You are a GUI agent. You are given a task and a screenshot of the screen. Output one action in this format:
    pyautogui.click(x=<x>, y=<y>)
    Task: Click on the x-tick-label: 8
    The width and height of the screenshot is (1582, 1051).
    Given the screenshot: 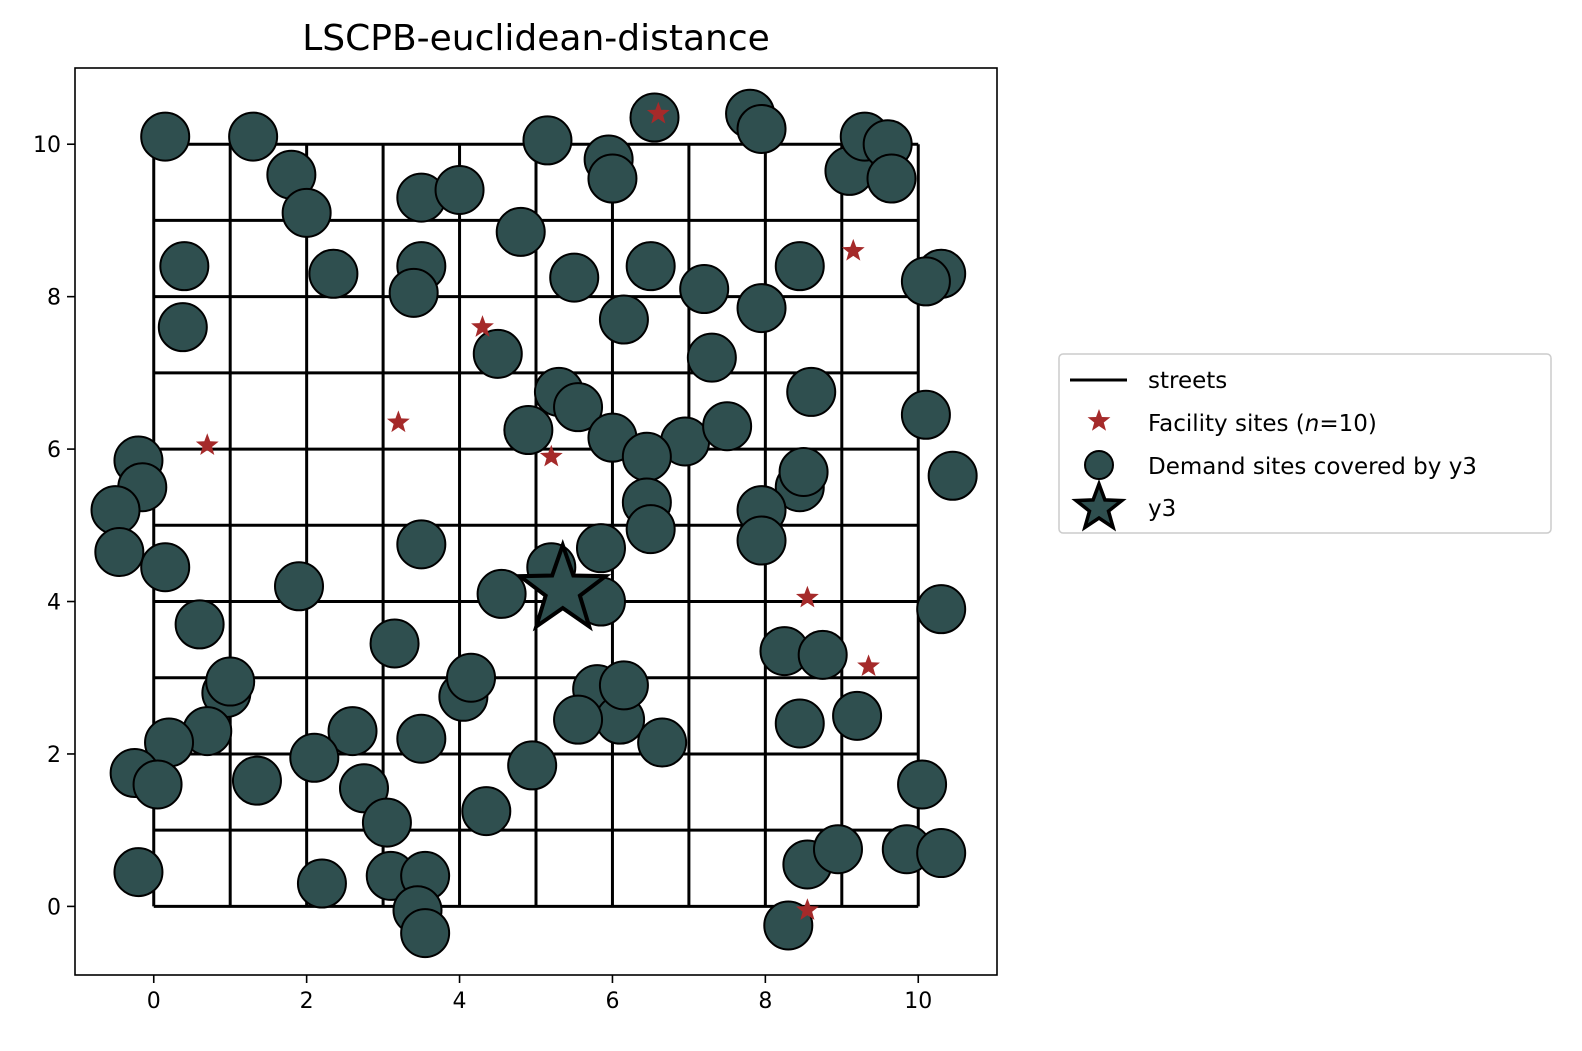 What is the action you would take?
    pyautogui.click(x=765, y=1001)
    